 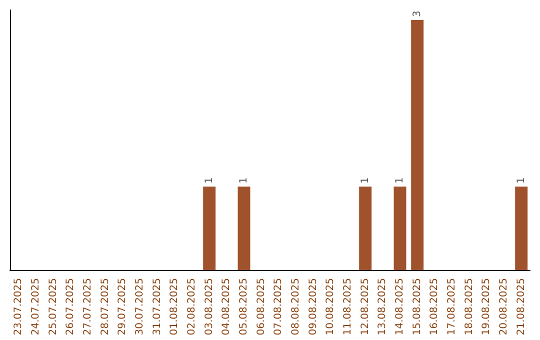 I want to click on x-tick-label: 30.07.2025, so click(x=140, y=307).